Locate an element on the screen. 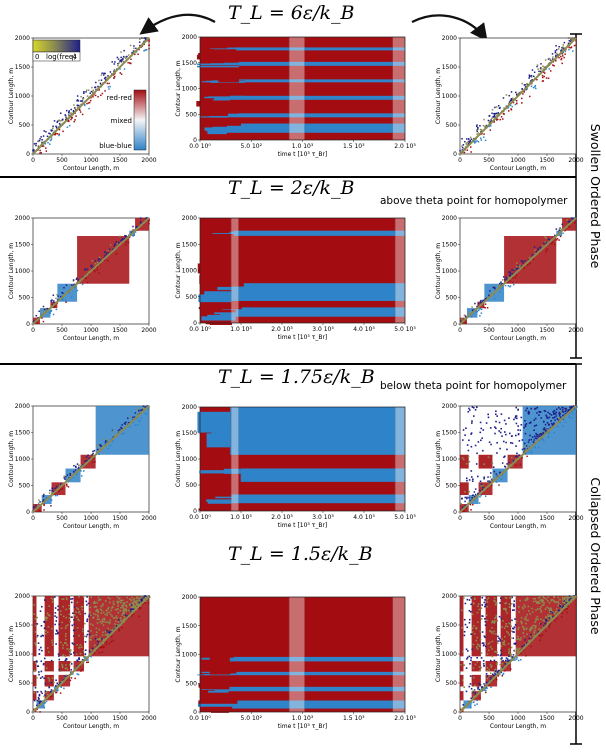 This screenshot has width=606, height=752. diagonal-line is located at coordinates (91, 459).